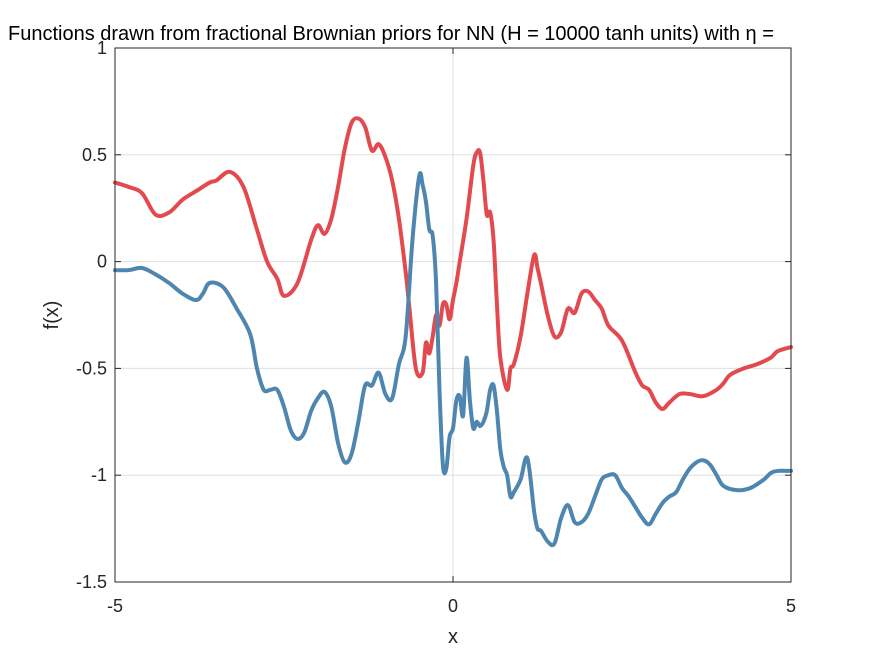 This screenshot has width=875, height=656. Describe the element at coordinates (102, 262) in the screenshot. I see `y-tick-label: 0` at that location.